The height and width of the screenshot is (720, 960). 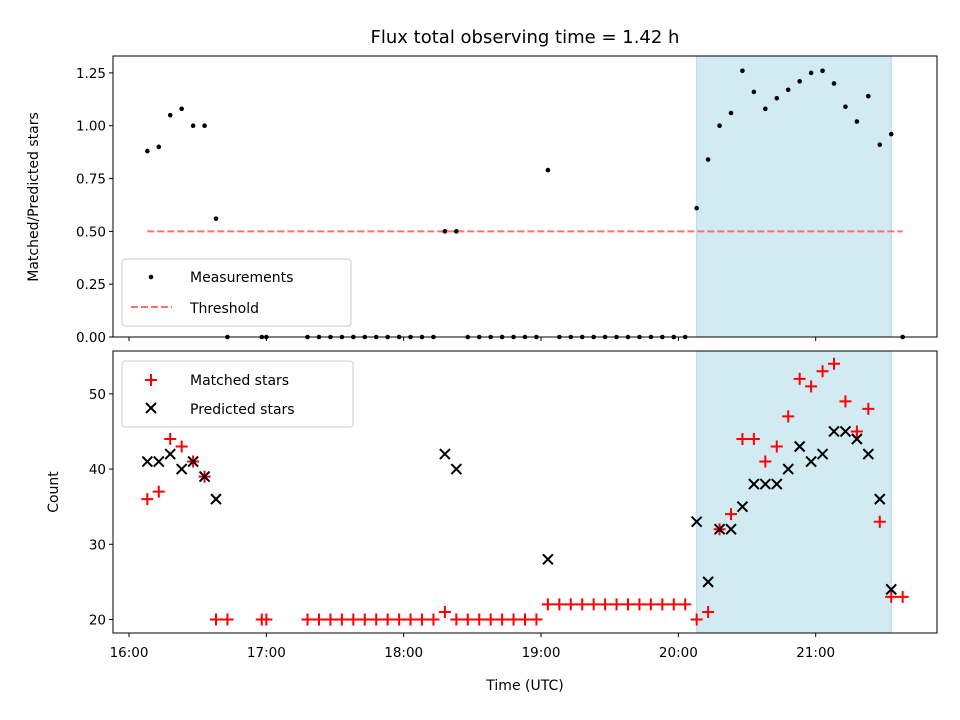 I want to click on x-axis-label: Time (UTC), so click(x=524, y=686).